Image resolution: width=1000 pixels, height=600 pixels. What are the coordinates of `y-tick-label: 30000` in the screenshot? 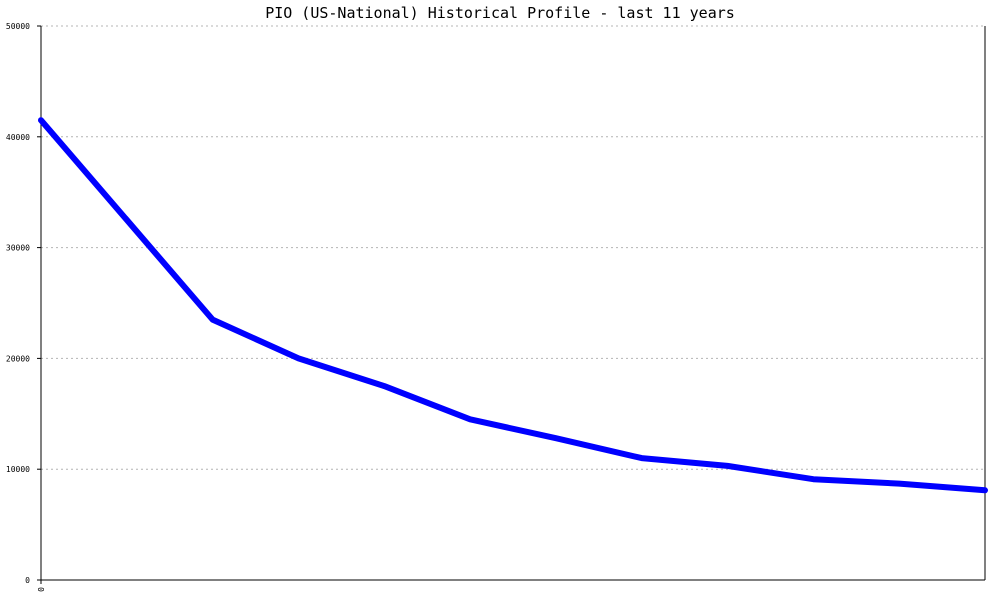 It's located at (18, 248).